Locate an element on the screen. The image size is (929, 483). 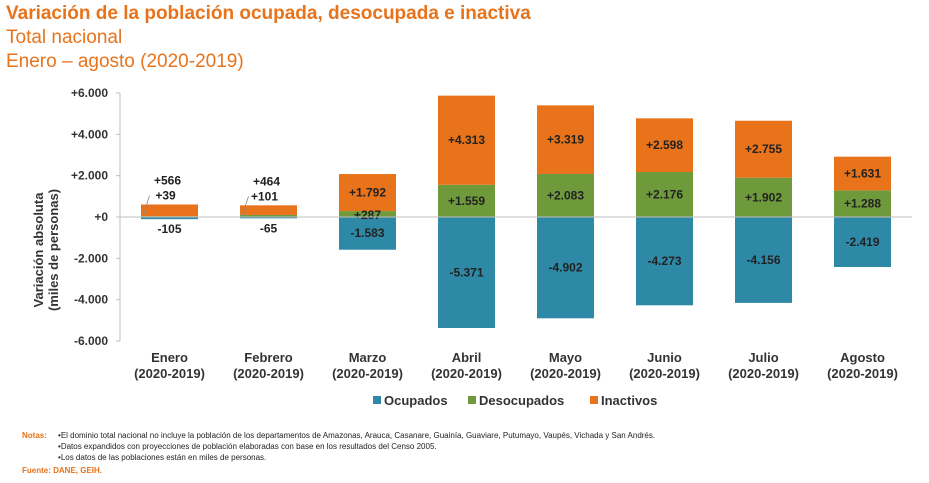
x-tick-label-line: Mayo is located at coordinates (565, 357).